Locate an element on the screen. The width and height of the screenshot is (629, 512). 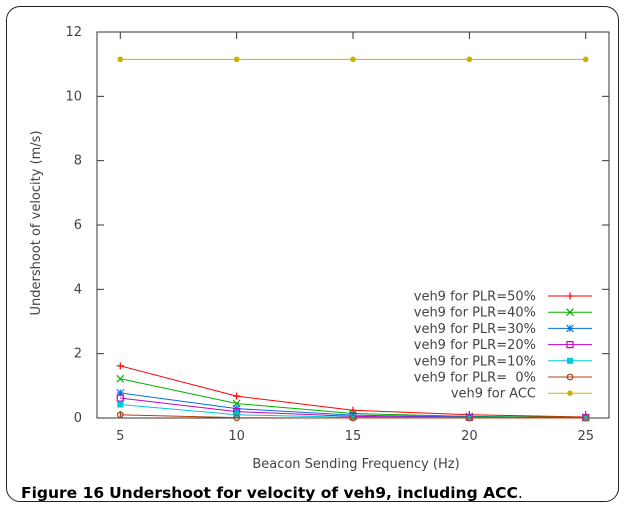
legend-label: veh9 for PLR=50% is located at coordinates (475, 297).